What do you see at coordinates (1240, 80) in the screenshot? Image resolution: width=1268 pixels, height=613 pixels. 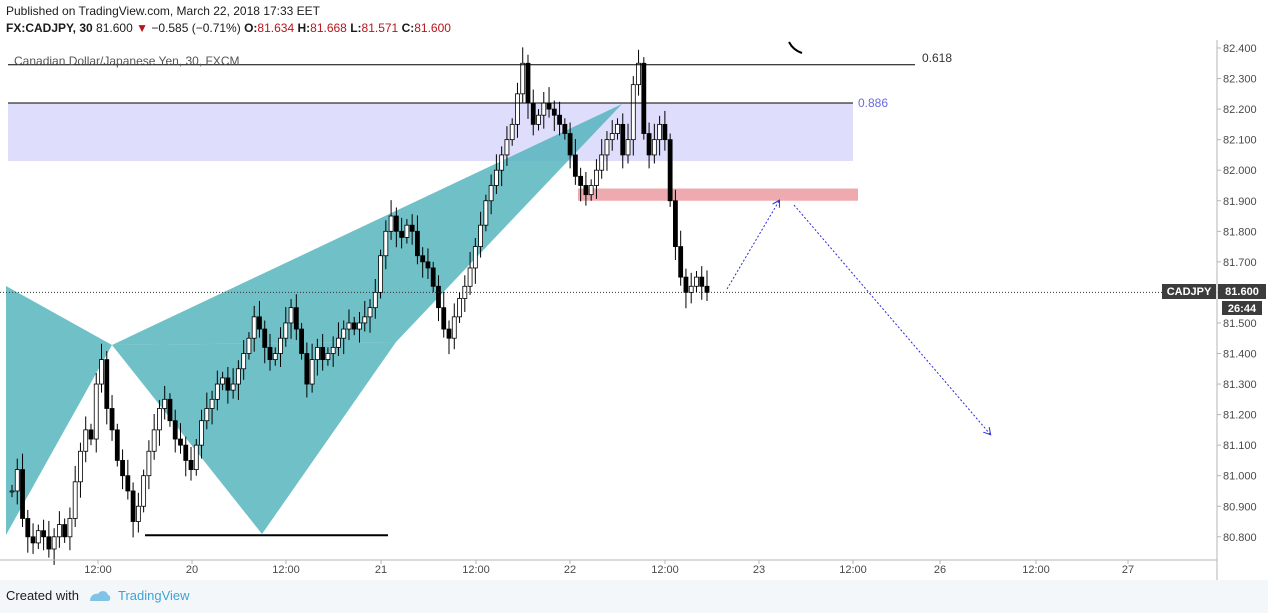 I see `y-tick-label: 82.300` at bounding box center [1240, 80].